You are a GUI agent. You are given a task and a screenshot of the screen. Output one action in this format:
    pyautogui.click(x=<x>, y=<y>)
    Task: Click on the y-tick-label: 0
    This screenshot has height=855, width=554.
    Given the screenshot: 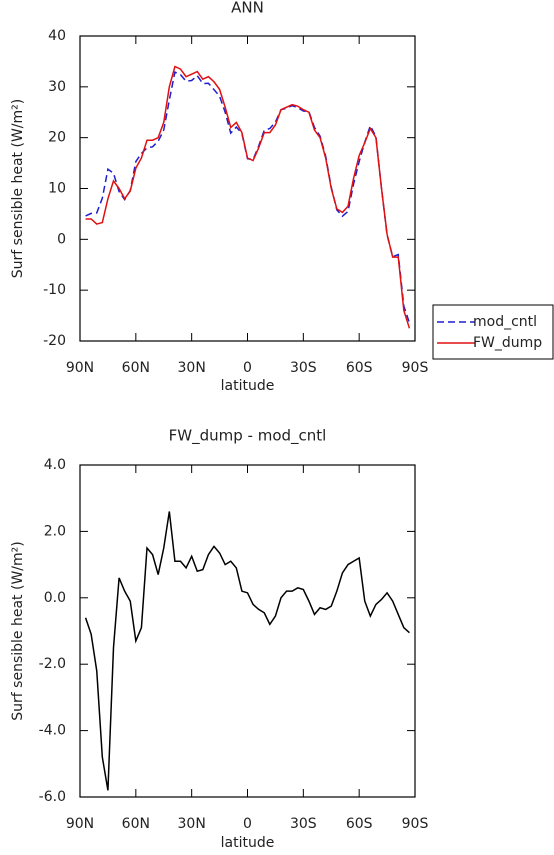 What is the action you would take?
    pyautogui.click(x=61, y=239)
    